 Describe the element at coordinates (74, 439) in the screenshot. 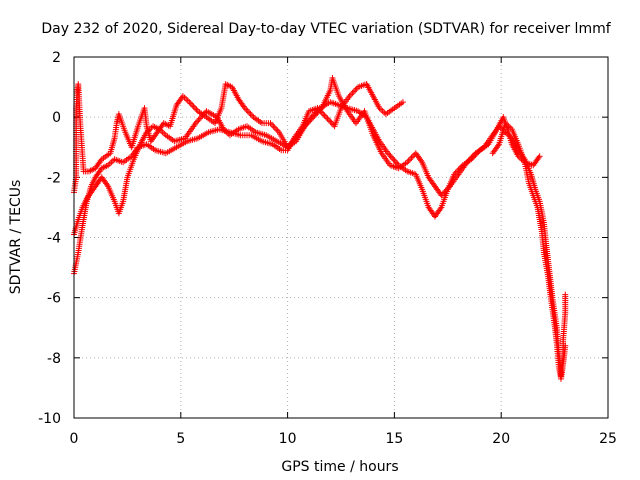

I see `x-tick-label: 0` at that location.